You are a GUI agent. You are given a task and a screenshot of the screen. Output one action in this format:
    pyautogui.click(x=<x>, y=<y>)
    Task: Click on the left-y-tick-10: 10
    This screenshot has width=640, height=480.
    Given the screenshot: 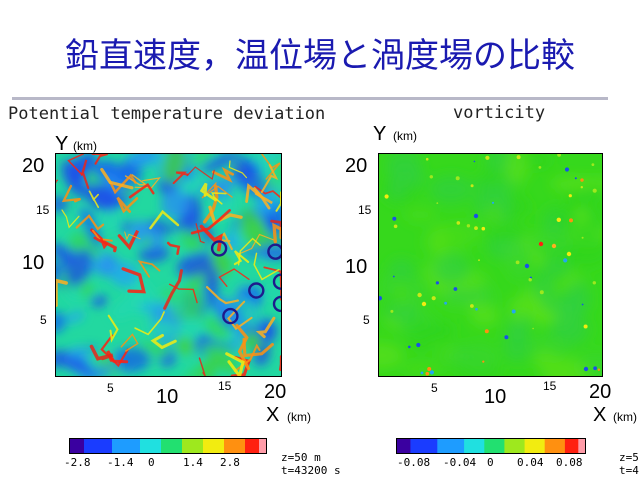 What is the action you would take?
    pyautogui.click(x=33, y=263)
    